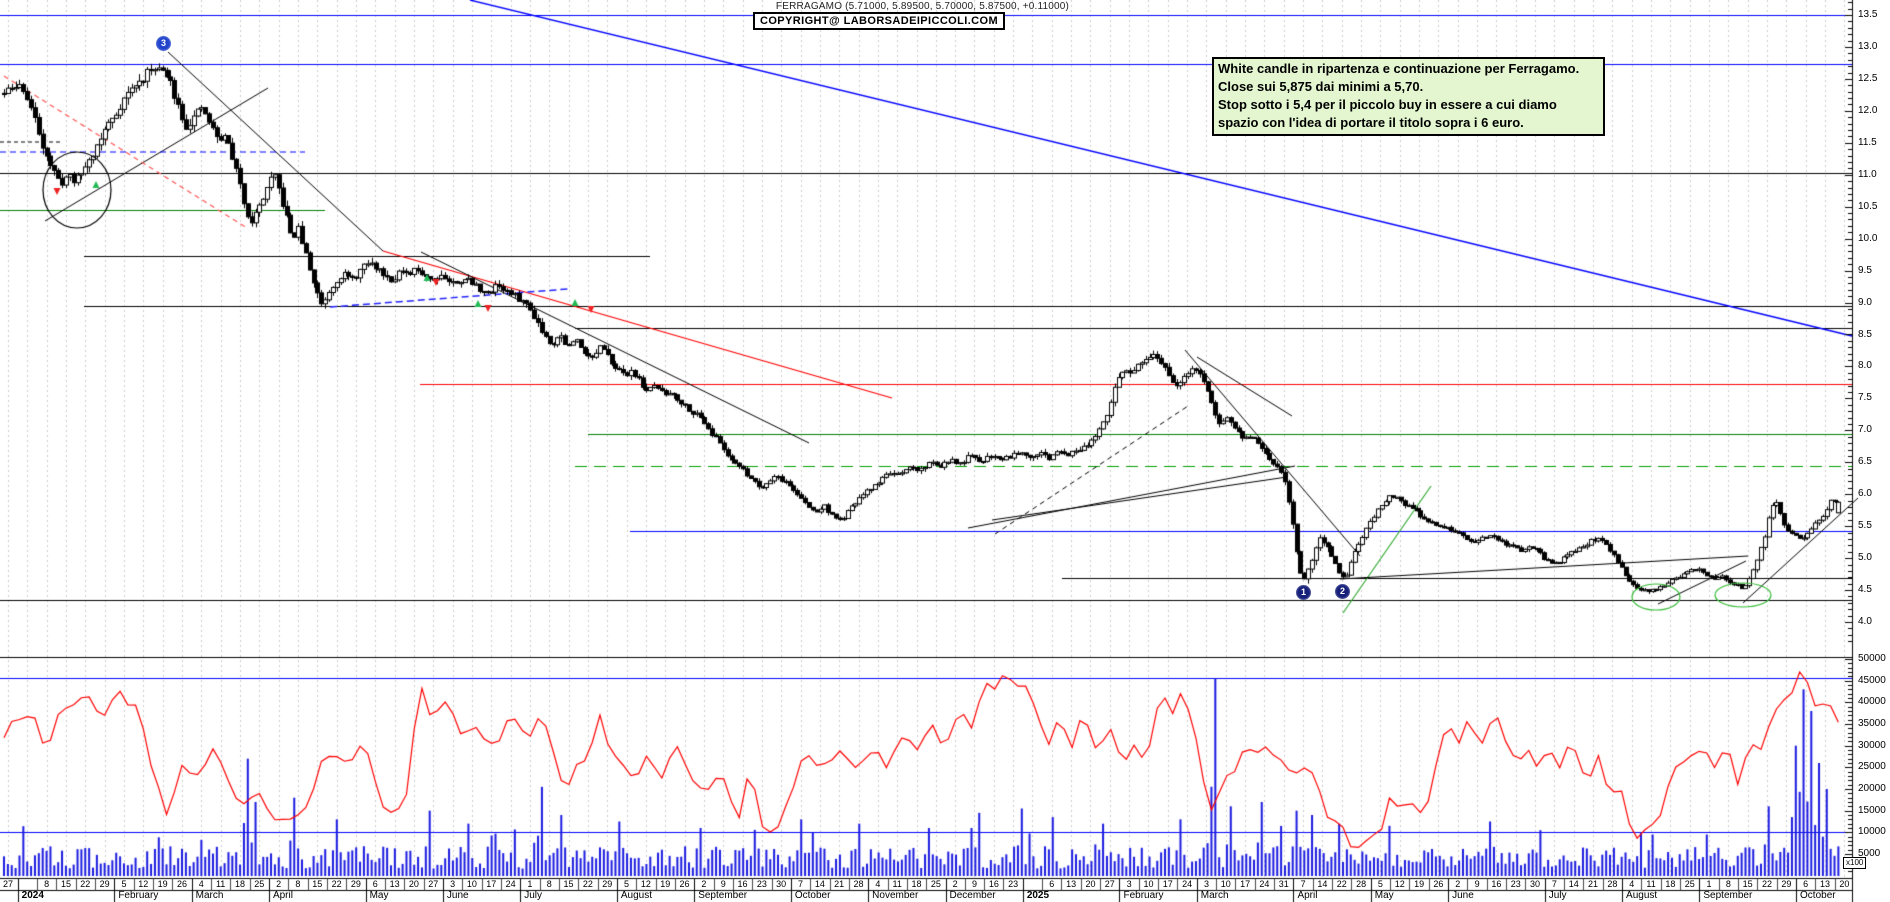 The height and width of the screenshot is (902, 1890). I want to click on volume-multiplier-label: x100, so click(1855, 863).